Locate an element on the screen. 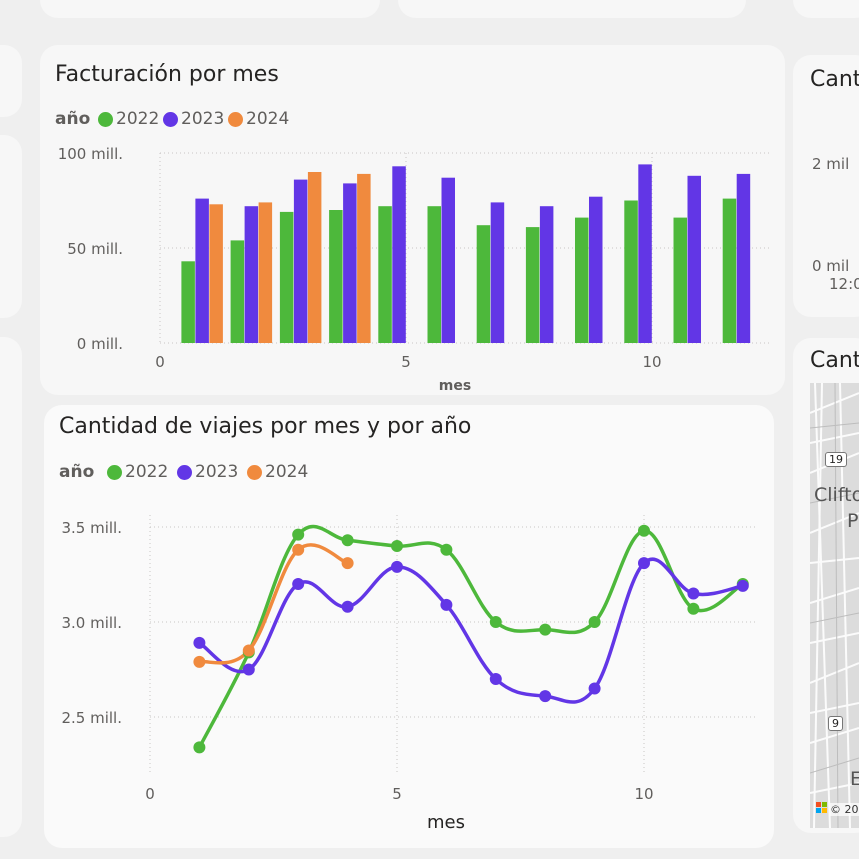  right-card-top-time: 12:0 is located at coordinates (844, 284).